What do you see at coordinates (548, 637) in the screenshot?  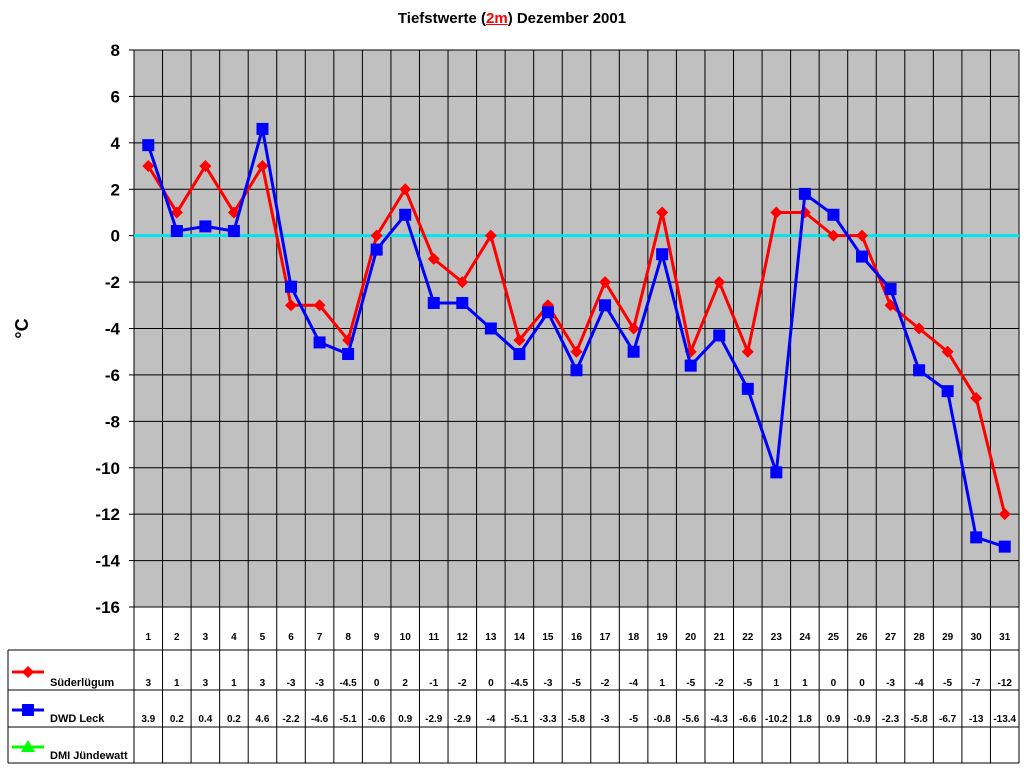 I see `x-tick-label: 15` at bounding box center [548, 637].